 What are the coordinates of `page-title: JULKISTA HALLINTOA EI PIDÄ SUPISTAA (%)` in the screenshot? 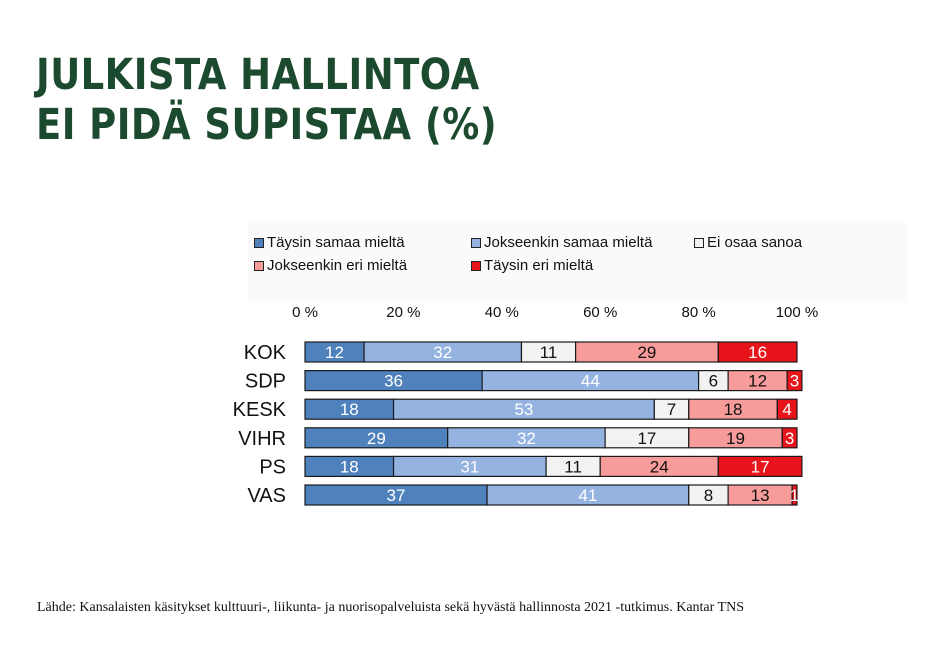 It's located at (266, 100).